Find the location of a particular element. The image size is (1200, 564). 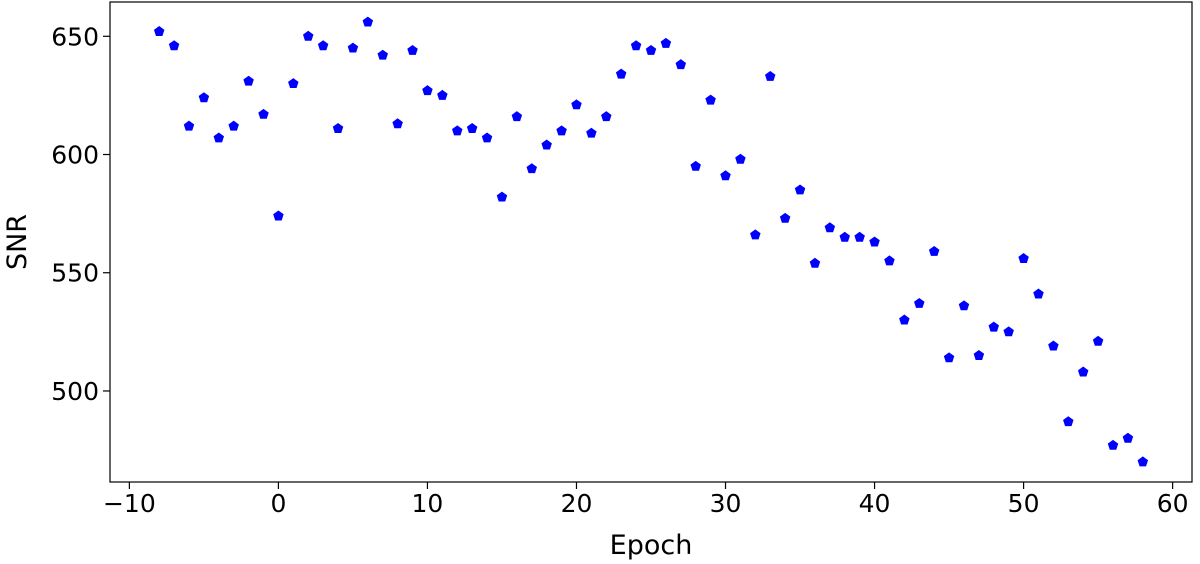

y-axis-label: SNR is located at coordinates (17, 242).